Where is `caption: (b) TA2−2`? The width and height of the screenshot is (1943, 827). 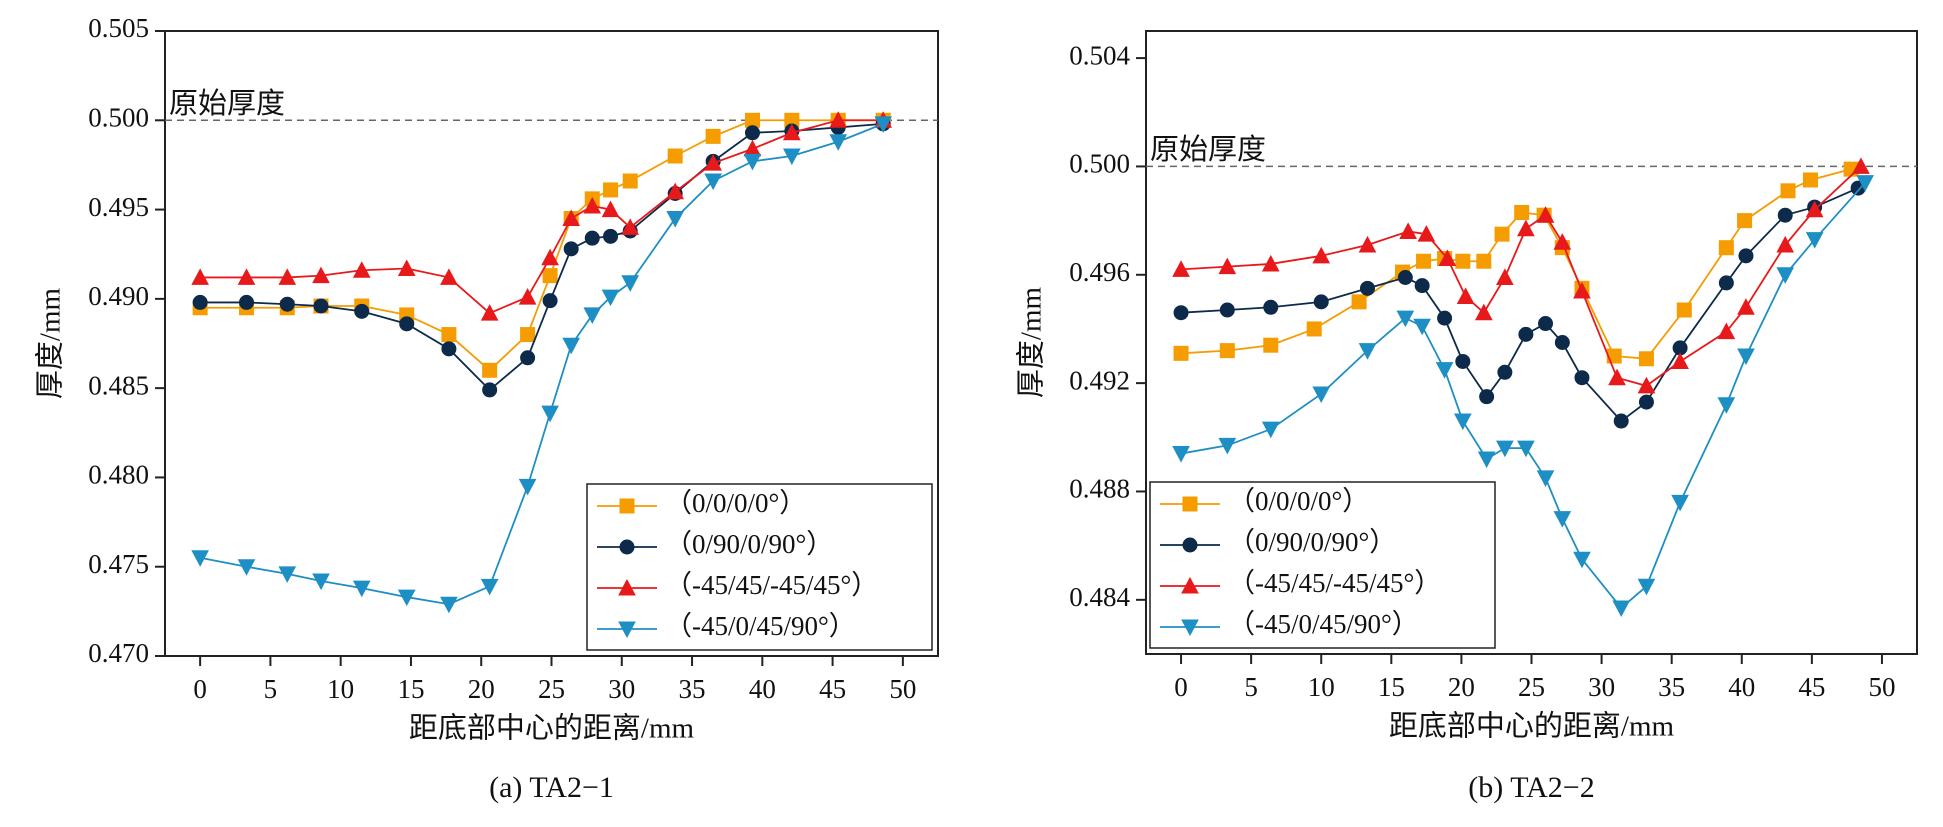
caption: (b) TA2−2 is located at coordinates (1531, 787).